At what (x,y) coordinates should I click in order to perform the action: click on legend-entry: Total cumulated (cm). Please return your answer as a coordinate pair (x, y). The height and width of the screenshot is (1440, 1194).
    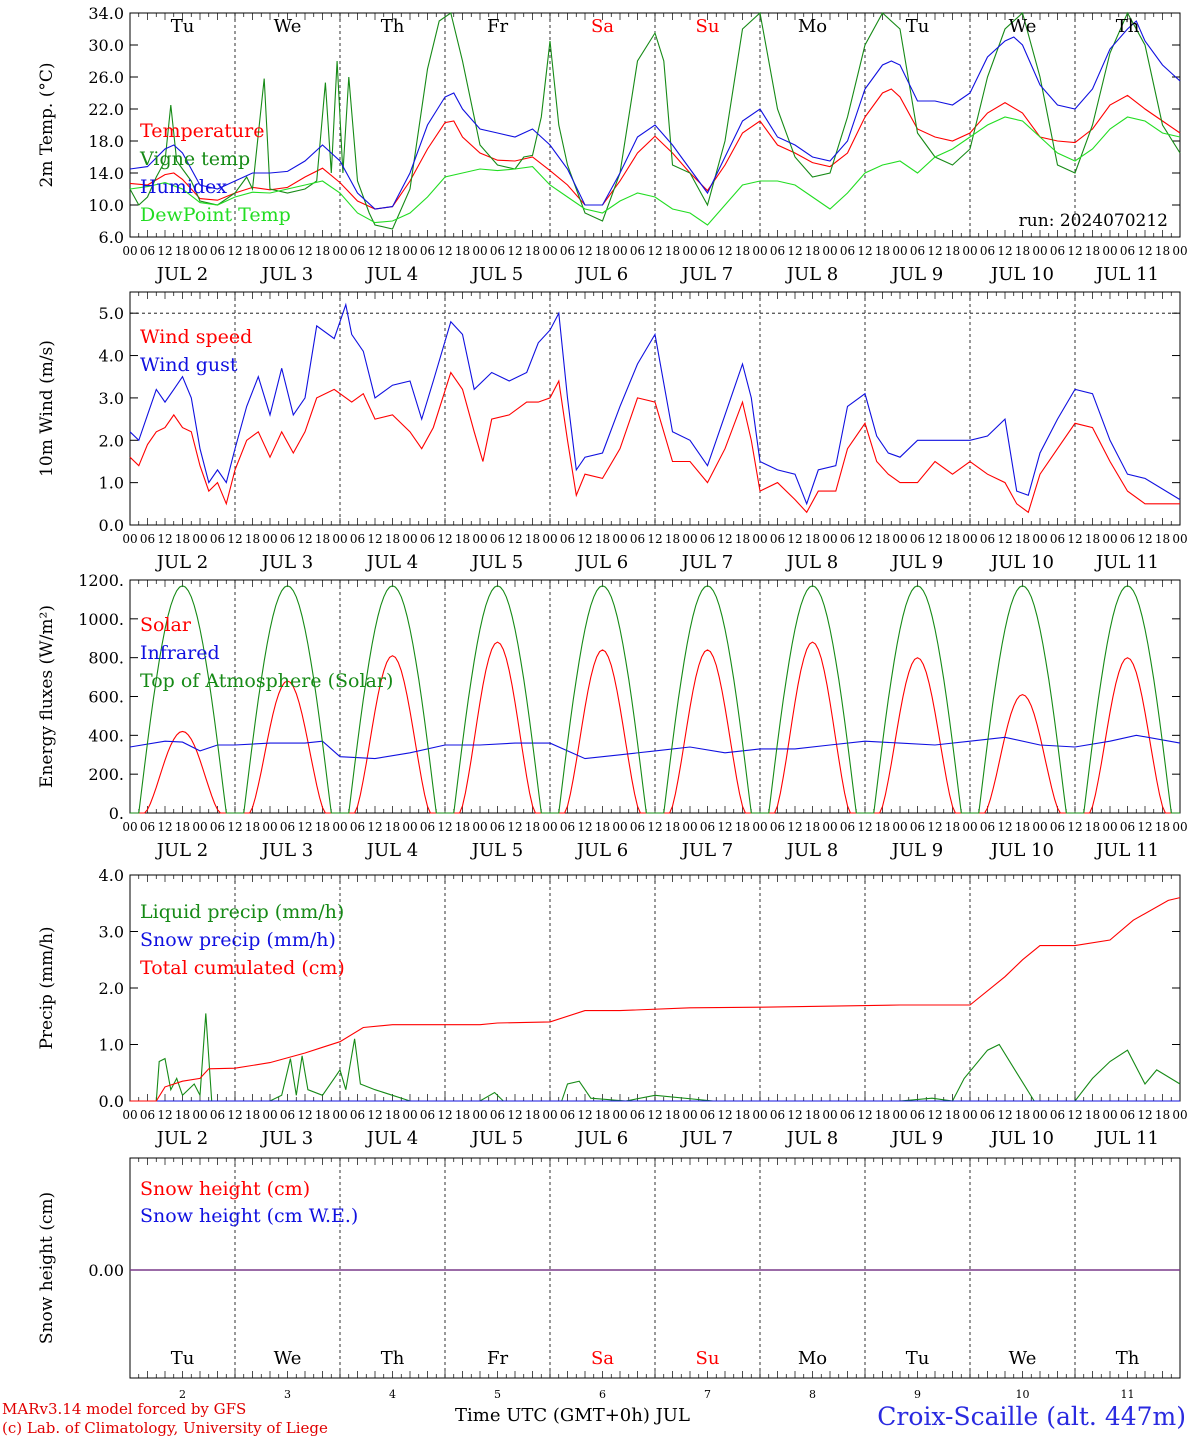
    Looking at the image, I should click on (242, 968).